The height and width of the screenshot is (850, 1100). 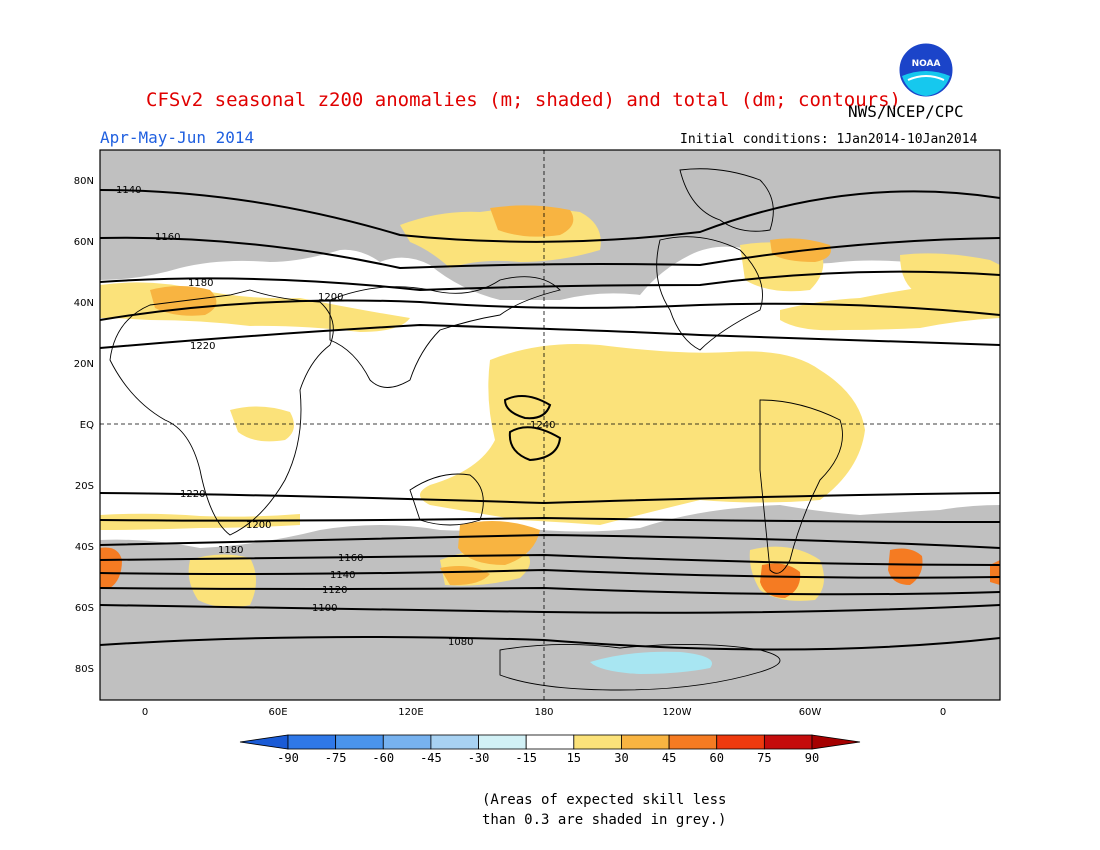 I want to click on colorbar-tick-label: 75, so click(x=764, y=758).